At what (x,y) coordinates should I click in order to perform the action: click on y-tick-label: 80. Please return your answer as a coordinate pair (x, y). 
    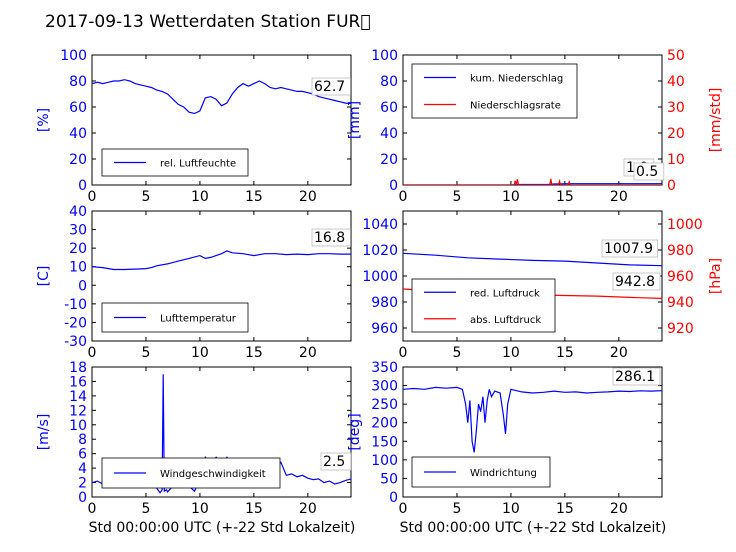
    Looking at the image, I should click on (78, 82).